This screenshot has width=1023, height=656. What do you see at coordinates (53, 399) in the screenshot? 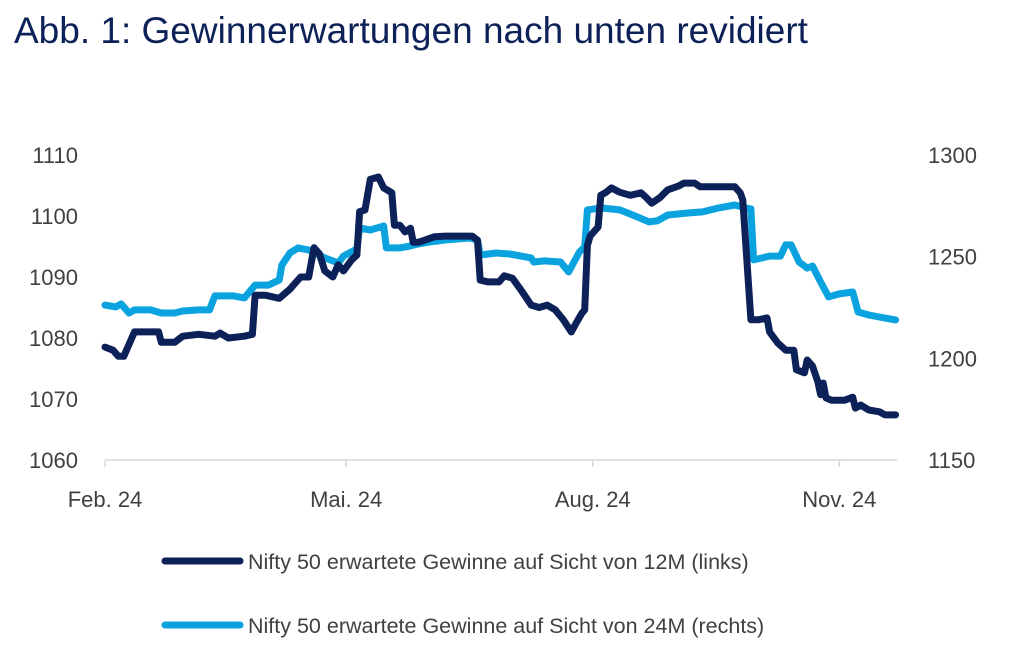
I see `y-left-tick-label: 1070` at bounding box center [53, 399].